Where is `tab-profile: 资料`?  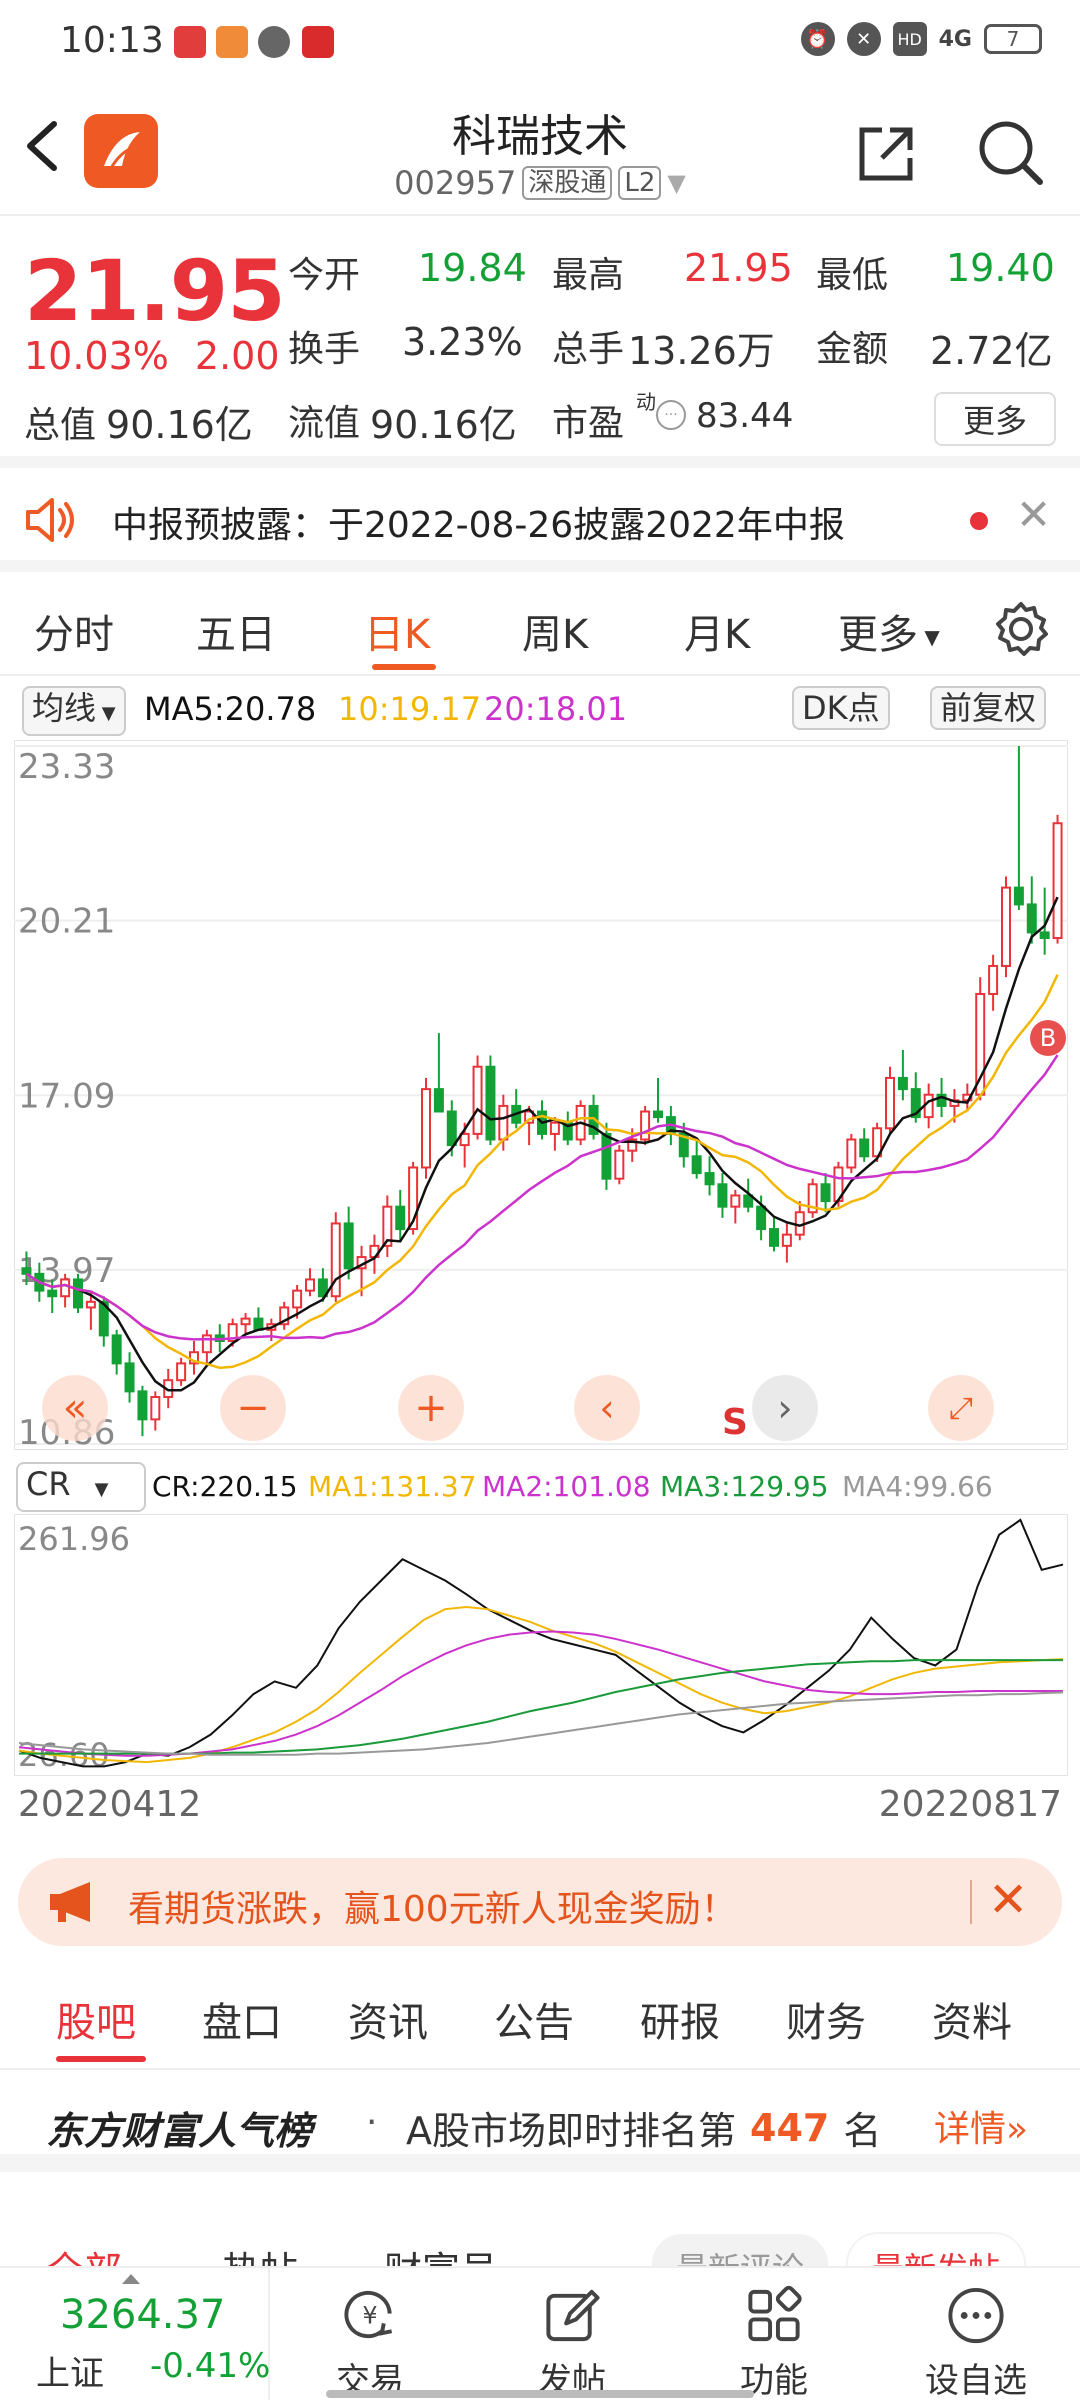 tab-profile: 资料 is located at coordinates (972, 2023).